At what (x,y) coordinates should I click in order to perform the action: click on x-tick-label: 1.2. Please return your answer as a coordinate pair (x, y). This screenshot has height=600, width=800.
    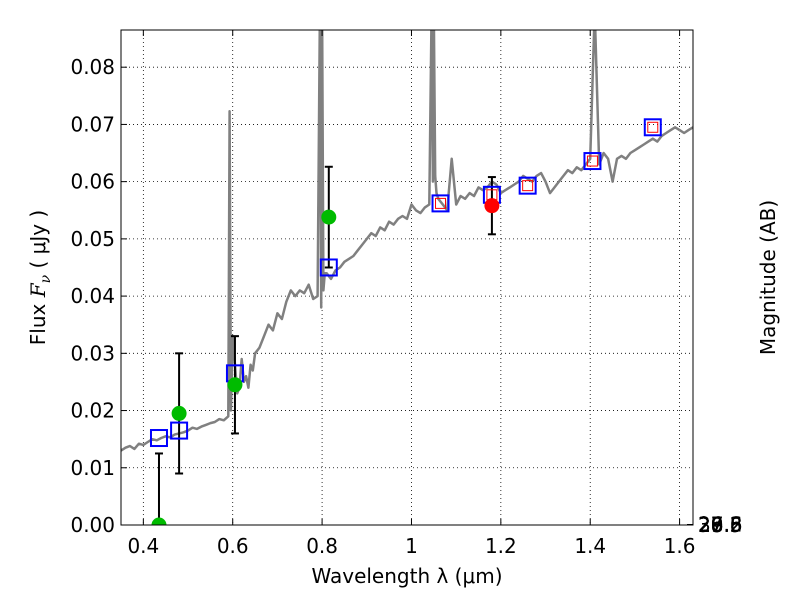
    Looking at the image, I should click on (501, 546).